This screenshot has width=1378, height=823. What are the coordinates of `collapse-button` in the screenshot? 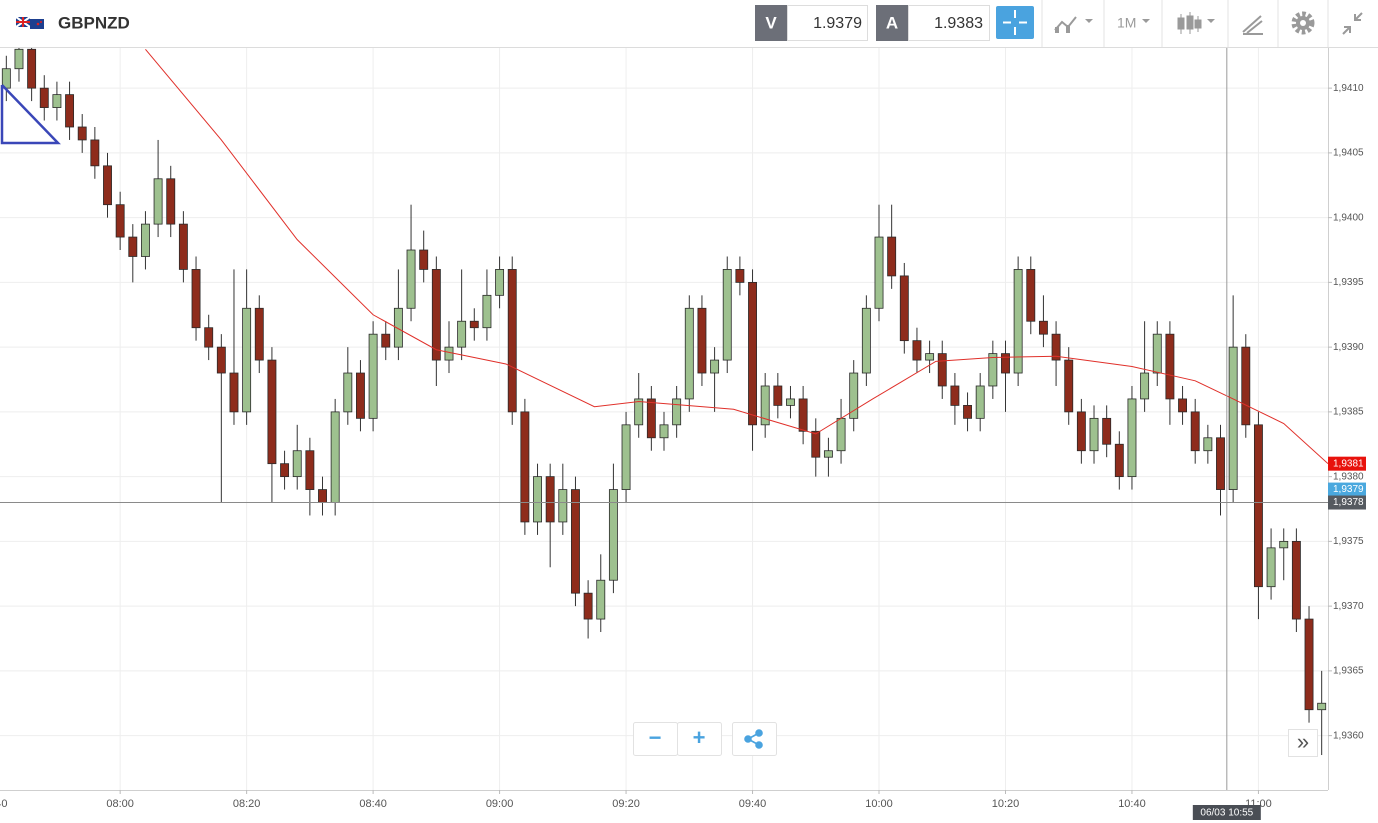 It's located at (1352, 23).